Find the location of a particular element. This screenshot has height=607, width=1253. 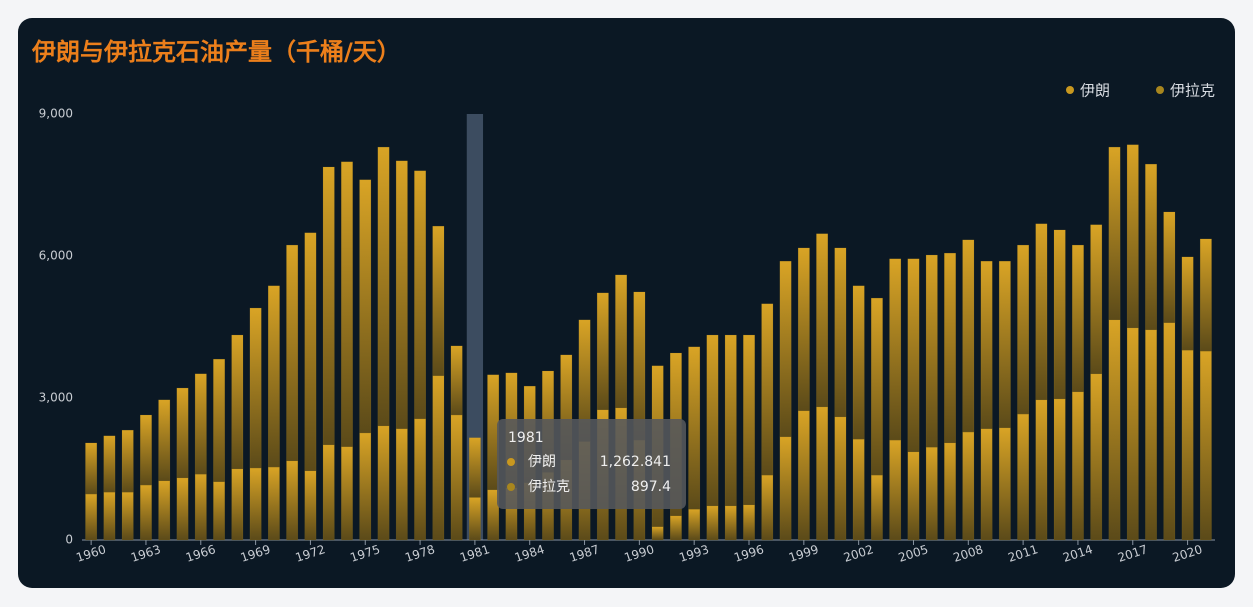

tooltip-value: 897.4 is located at coordinates (651, 487).